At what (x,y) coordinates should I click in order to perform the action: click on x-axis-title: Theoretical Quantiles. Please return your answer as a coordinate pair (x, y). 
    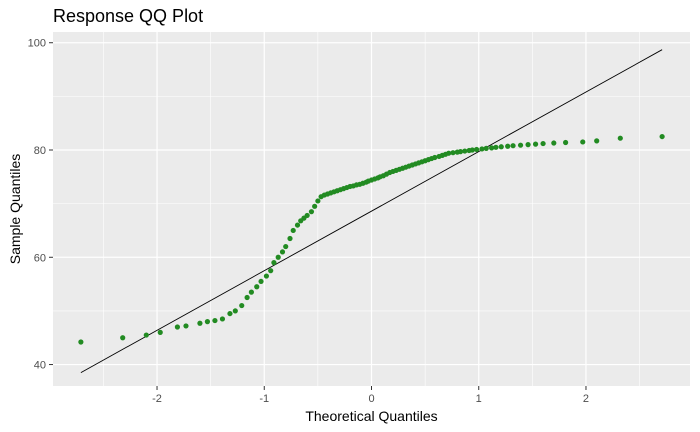
    Looking at the image, I should click on (371, 416).